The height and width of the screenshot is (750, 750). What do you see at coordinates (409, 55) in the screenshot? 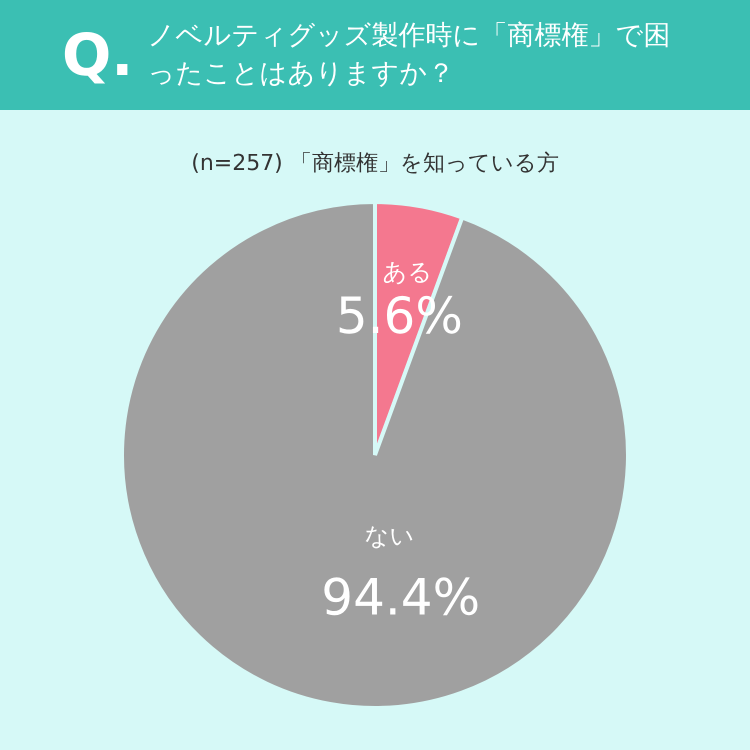
I see `chart-title: ノベルティグッズ製作時に「商標権」で困ったことはありますか？` at bounding box center [409, 55].